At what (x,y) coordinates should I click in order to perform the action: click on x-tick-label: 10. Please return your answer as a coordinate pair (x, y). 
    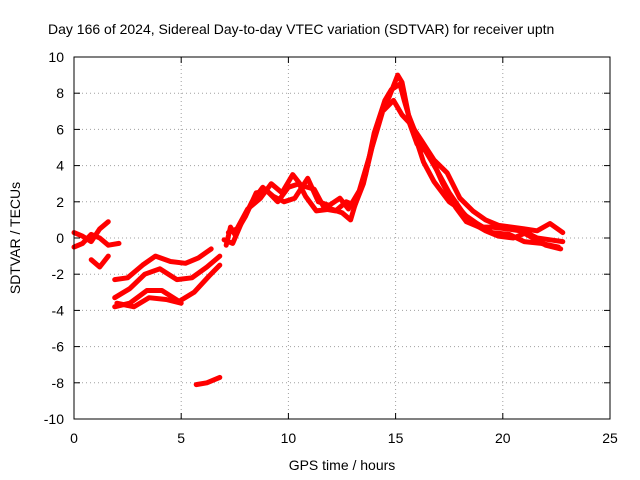
    Looking at the image, I should click on (289, 438).